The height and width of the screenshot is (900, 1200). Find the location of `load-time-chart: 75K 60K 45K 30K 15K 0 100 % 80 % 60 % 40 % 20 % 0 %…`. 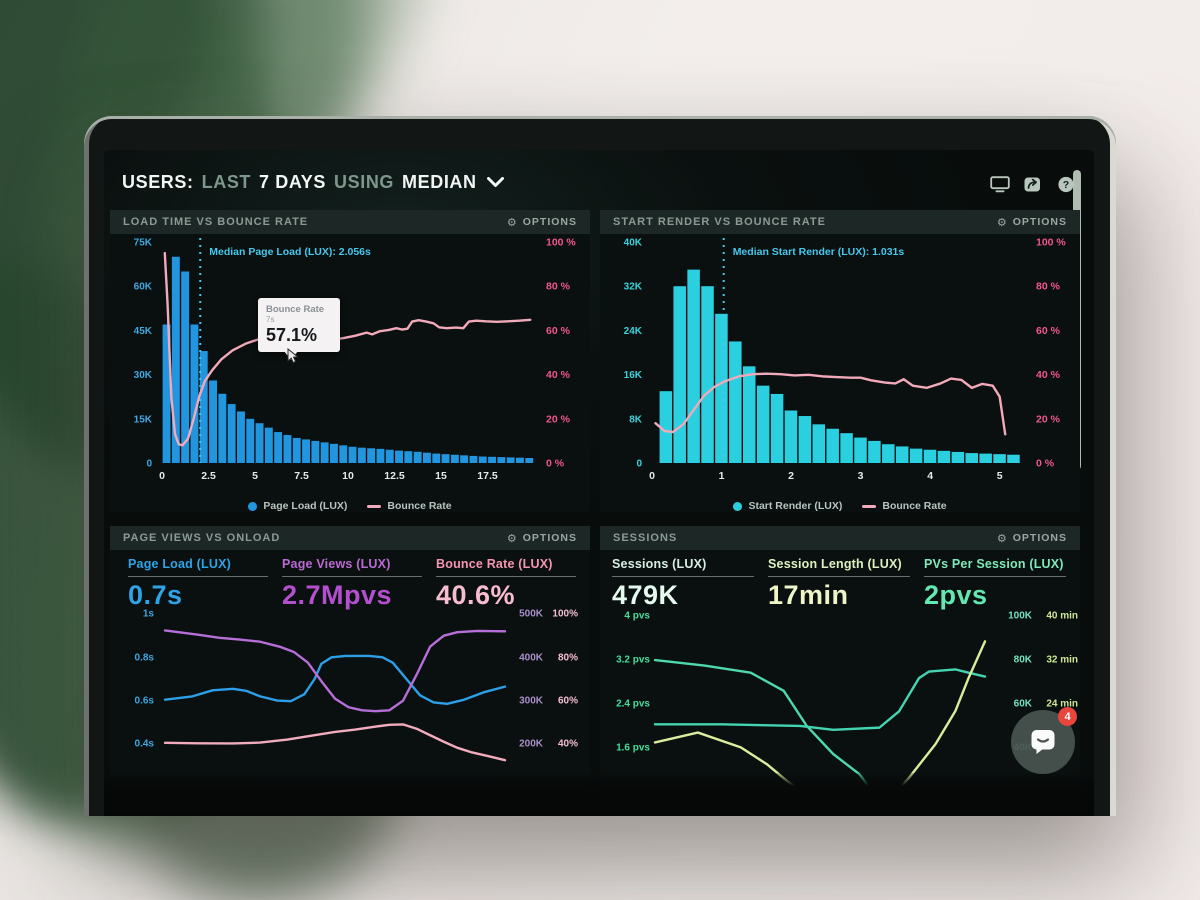

load-time-chart: 75K 60K 45K 30K 15K 0 100 % 80 % 60 % 40 % 20 % 0 %… is located at coordinates (350, 363).